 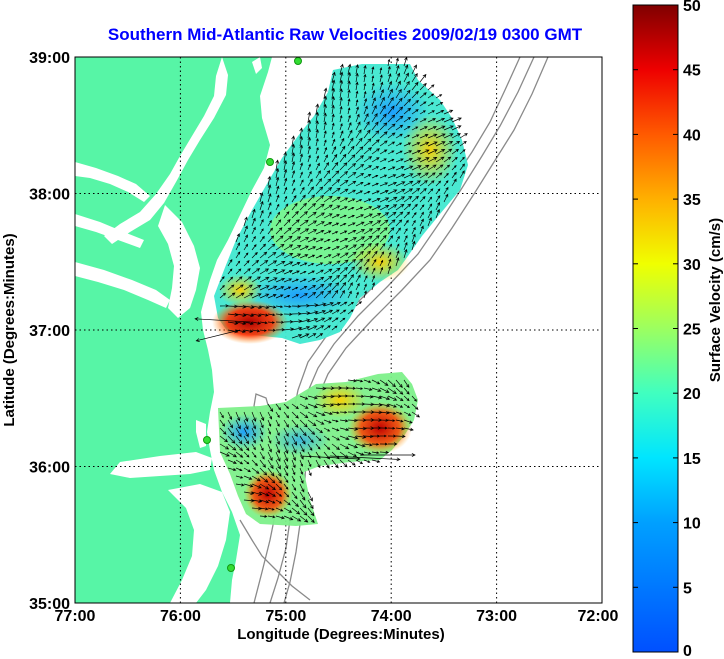 What do you see at coordinates (199, 543) in the screenshot?
I see `pamlico-sound` at bounding box center [199, 543].